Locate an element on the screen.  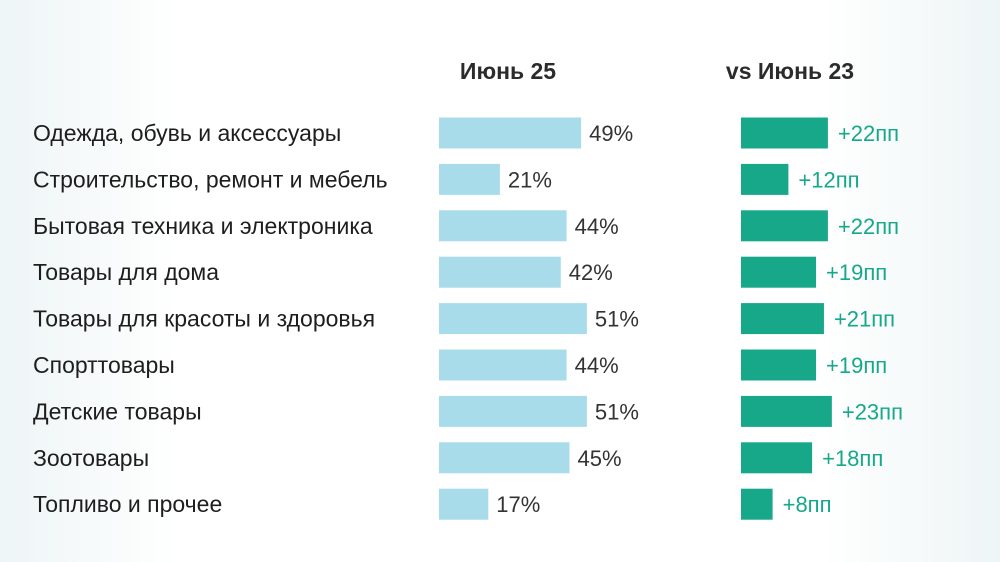
value-label-june25: 17% is located at coordinates (518, 504).